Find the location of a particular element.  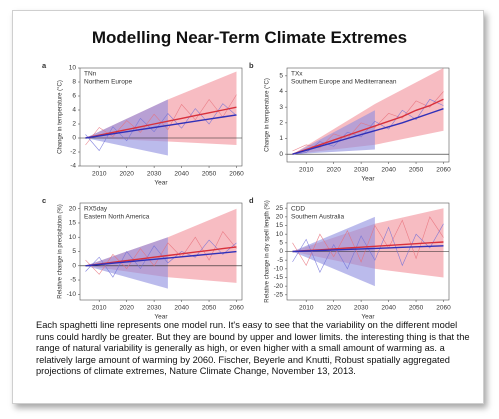

panel-subtitle: Eastern North America is located at coordinates (117, 217).